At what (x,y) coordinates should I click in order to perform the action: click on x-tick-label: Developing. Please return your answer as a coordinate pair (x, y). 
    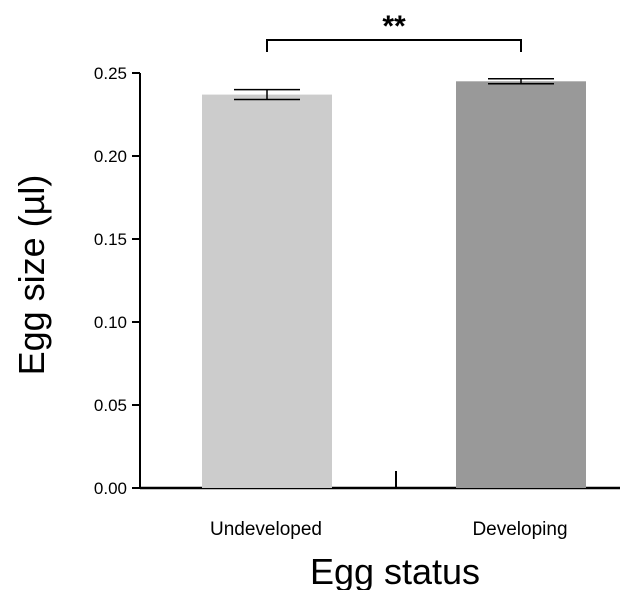
    Looking at the image, I should click on (519, 529).